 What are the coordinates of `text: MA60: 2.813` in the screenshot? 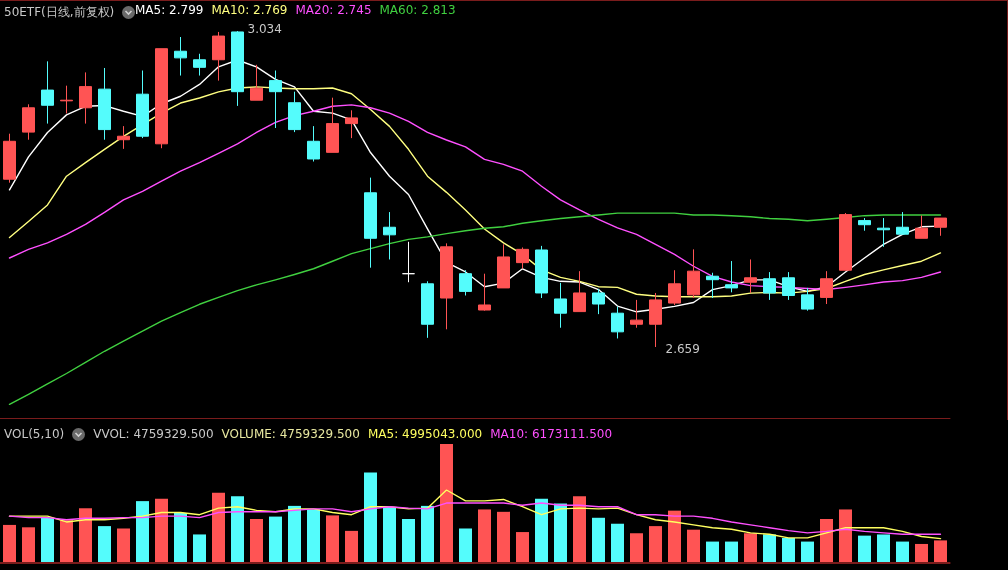 It's located at (417, 10).